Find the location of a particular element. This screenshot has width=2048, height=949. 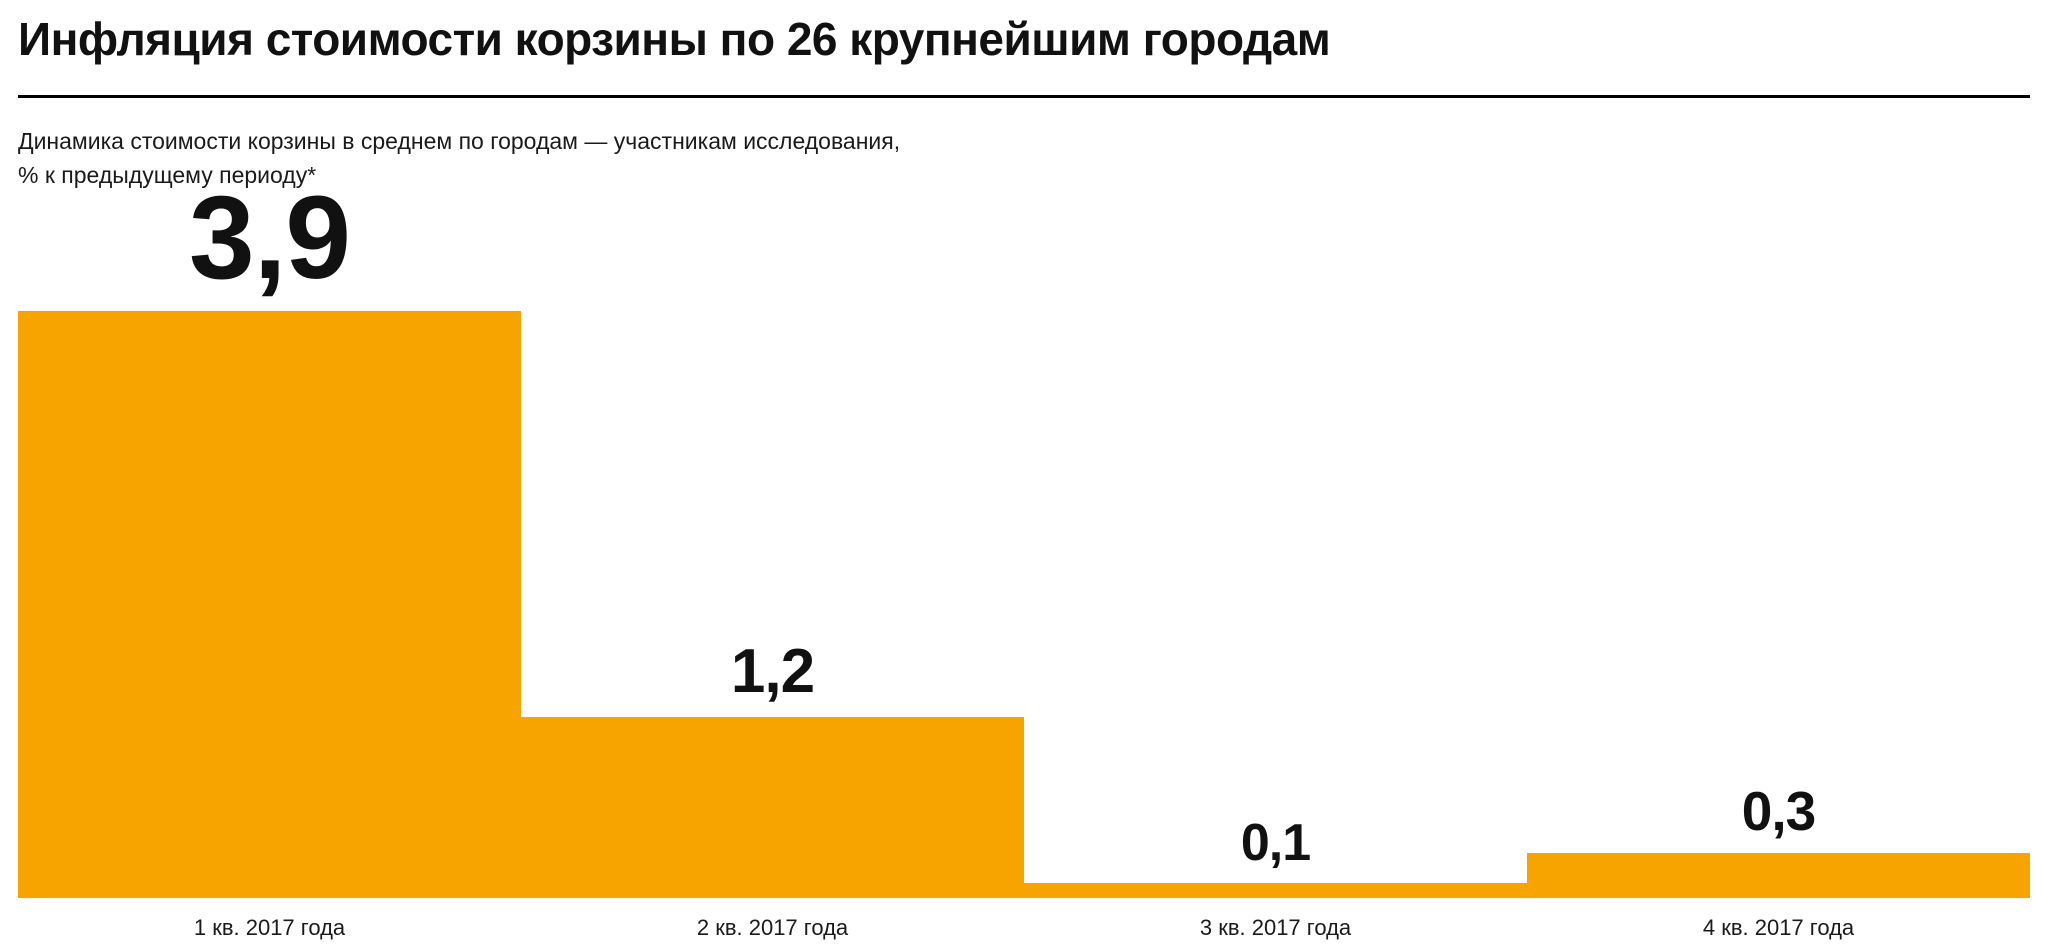

x-axis-label: 3 кв. 2017 года is located at coordinates (1275, 927).